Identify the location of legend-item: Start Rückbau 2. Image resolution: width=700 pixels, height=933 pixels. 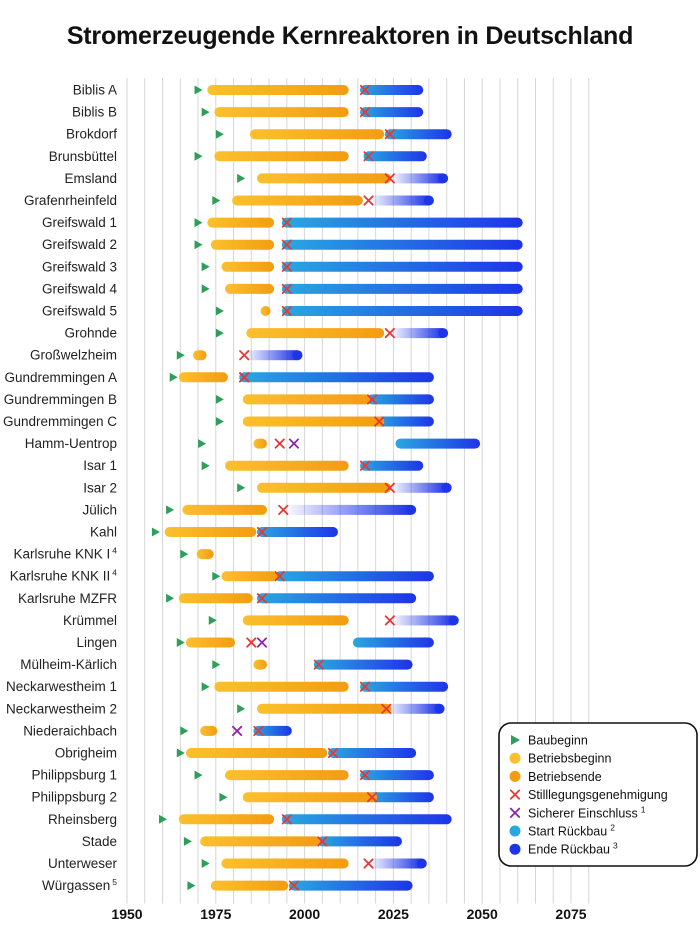
(562, 831).